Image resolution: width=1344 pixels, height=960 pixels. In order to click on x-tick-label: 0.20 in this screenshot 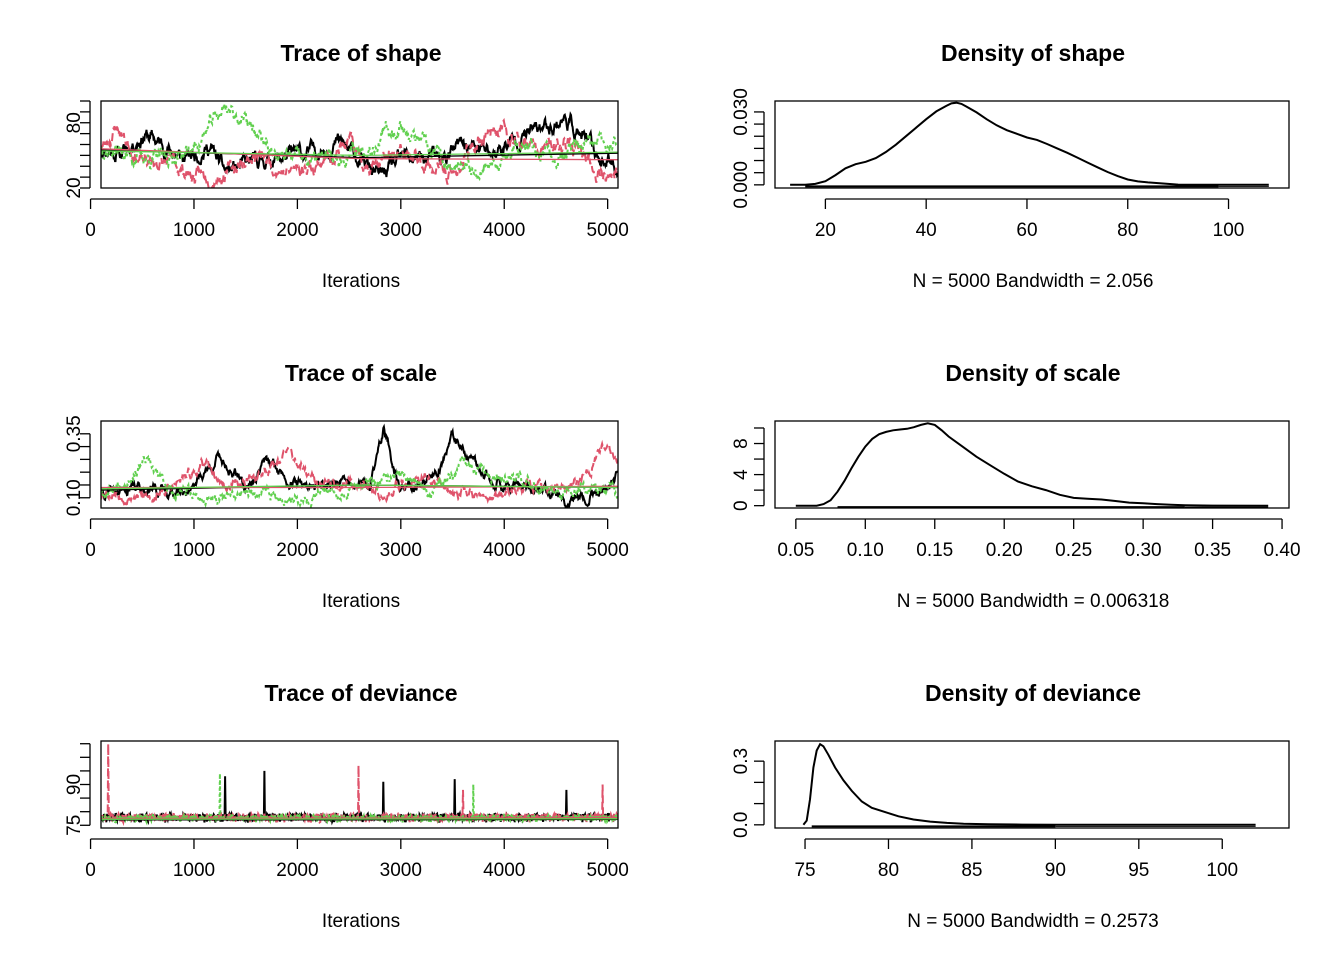, I will do `click(1004, 550)`.